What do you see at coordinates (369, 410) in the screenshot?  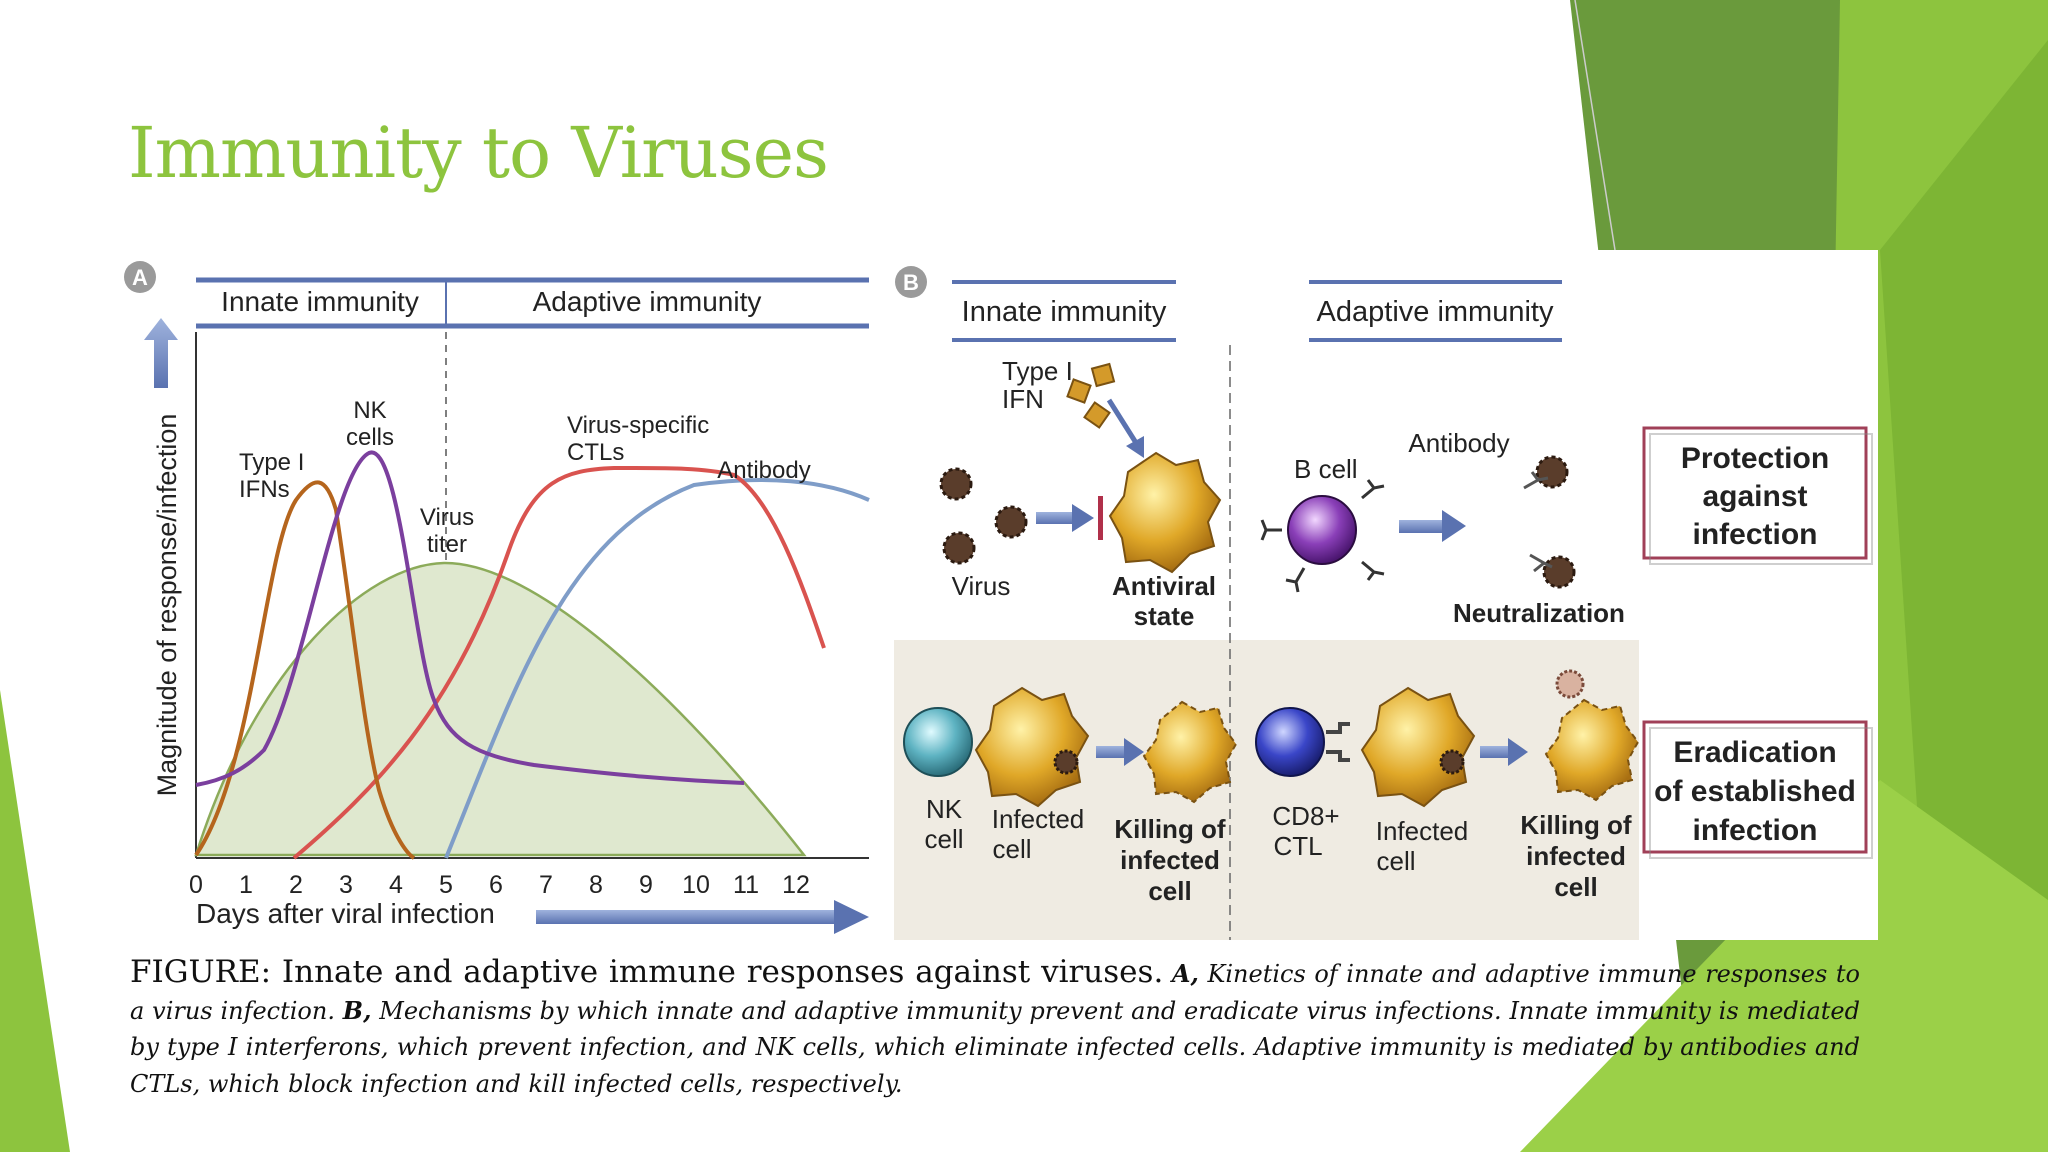 I see `label-nk-1: NK` at bounding box center [369, 410].